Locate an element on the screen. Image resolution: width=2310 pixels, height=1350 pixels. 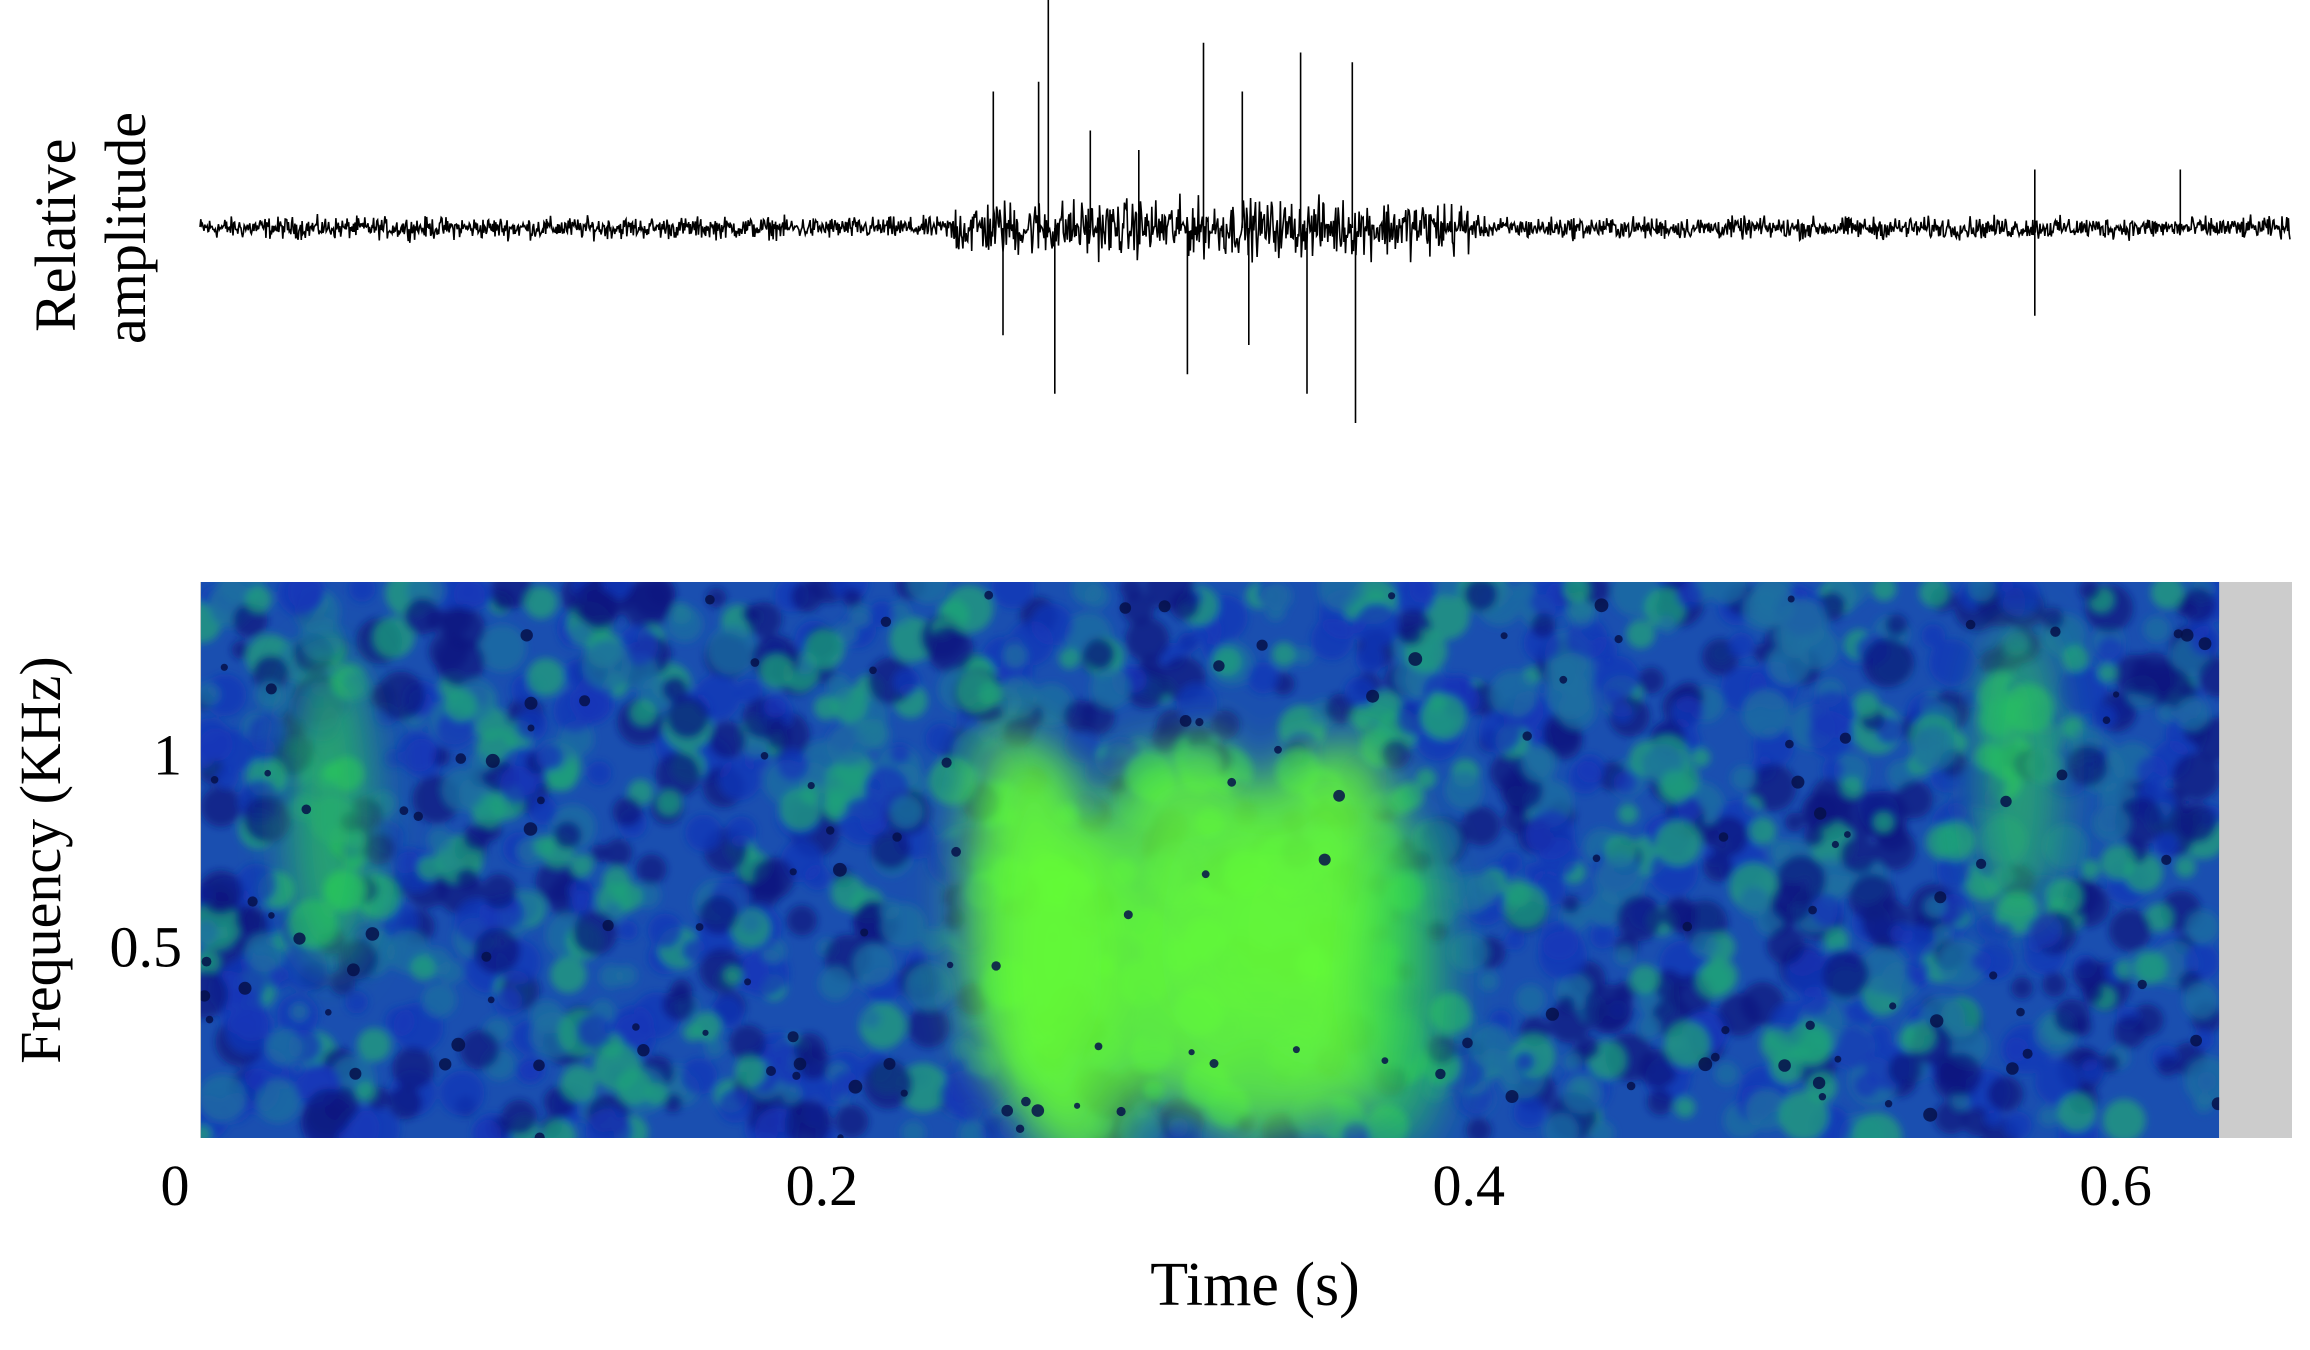
y-tick-labels: 0.51 is located at coordinates (146, 851).